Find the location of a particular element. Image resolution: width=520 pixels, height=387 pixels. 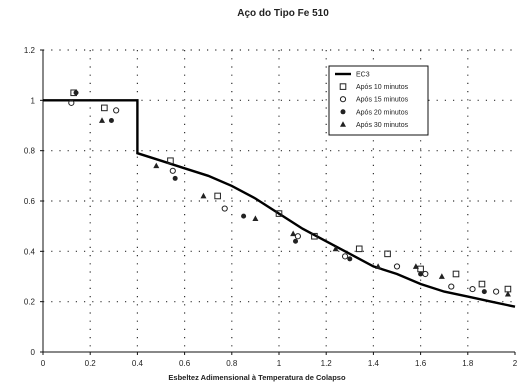

legend-label: EC3 is located at coordinates (363, 75).